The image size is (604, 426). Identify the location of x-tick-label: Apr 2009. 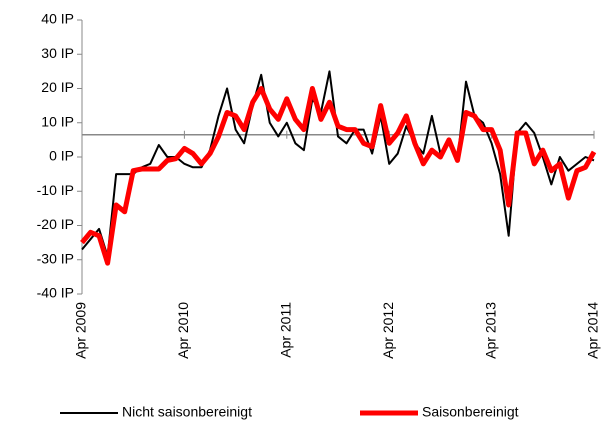
(81, 330).